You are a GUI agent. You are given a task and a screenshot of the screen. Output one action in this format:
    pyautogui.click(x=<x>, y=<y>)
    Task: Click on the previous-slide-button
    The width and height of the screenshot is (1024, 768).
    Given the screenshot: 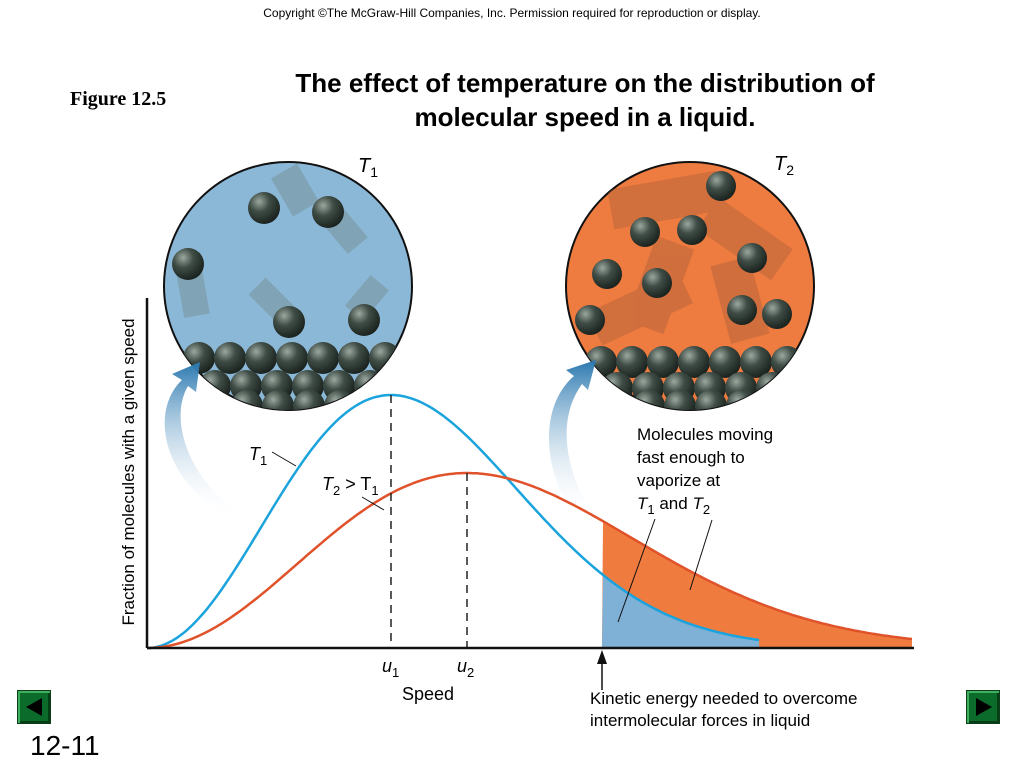 What is the action you would take?
    pyautogui.click(x=34, y=707)
    